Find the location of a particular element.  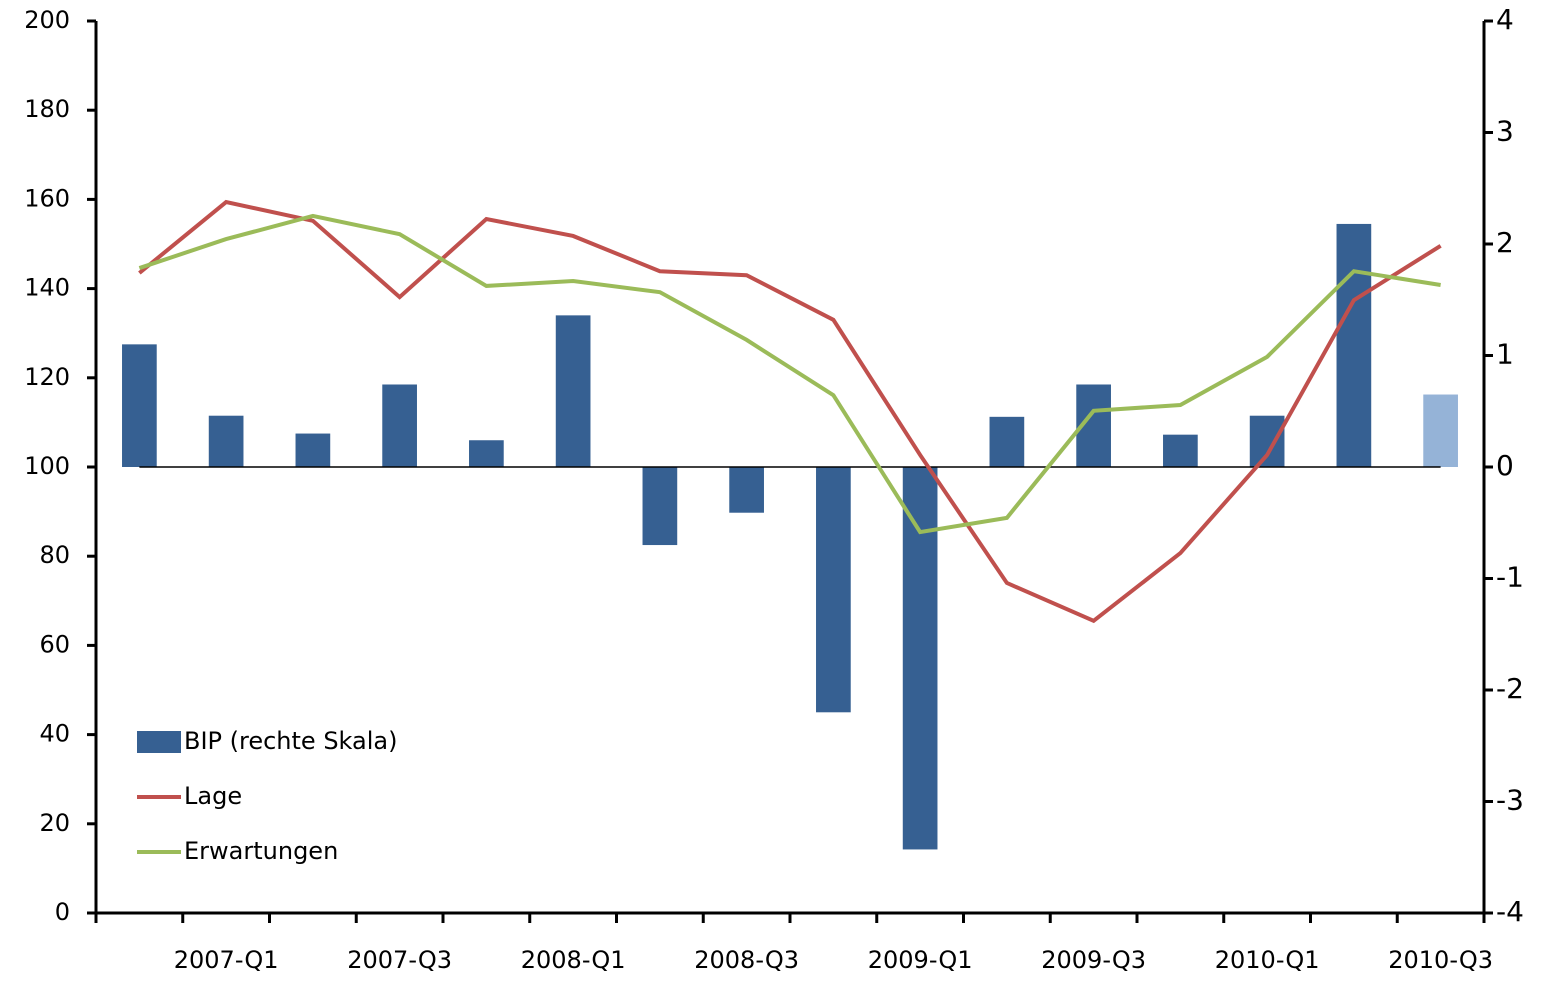

y2-tick-label: -4 is located at coordinates (1510, 911).